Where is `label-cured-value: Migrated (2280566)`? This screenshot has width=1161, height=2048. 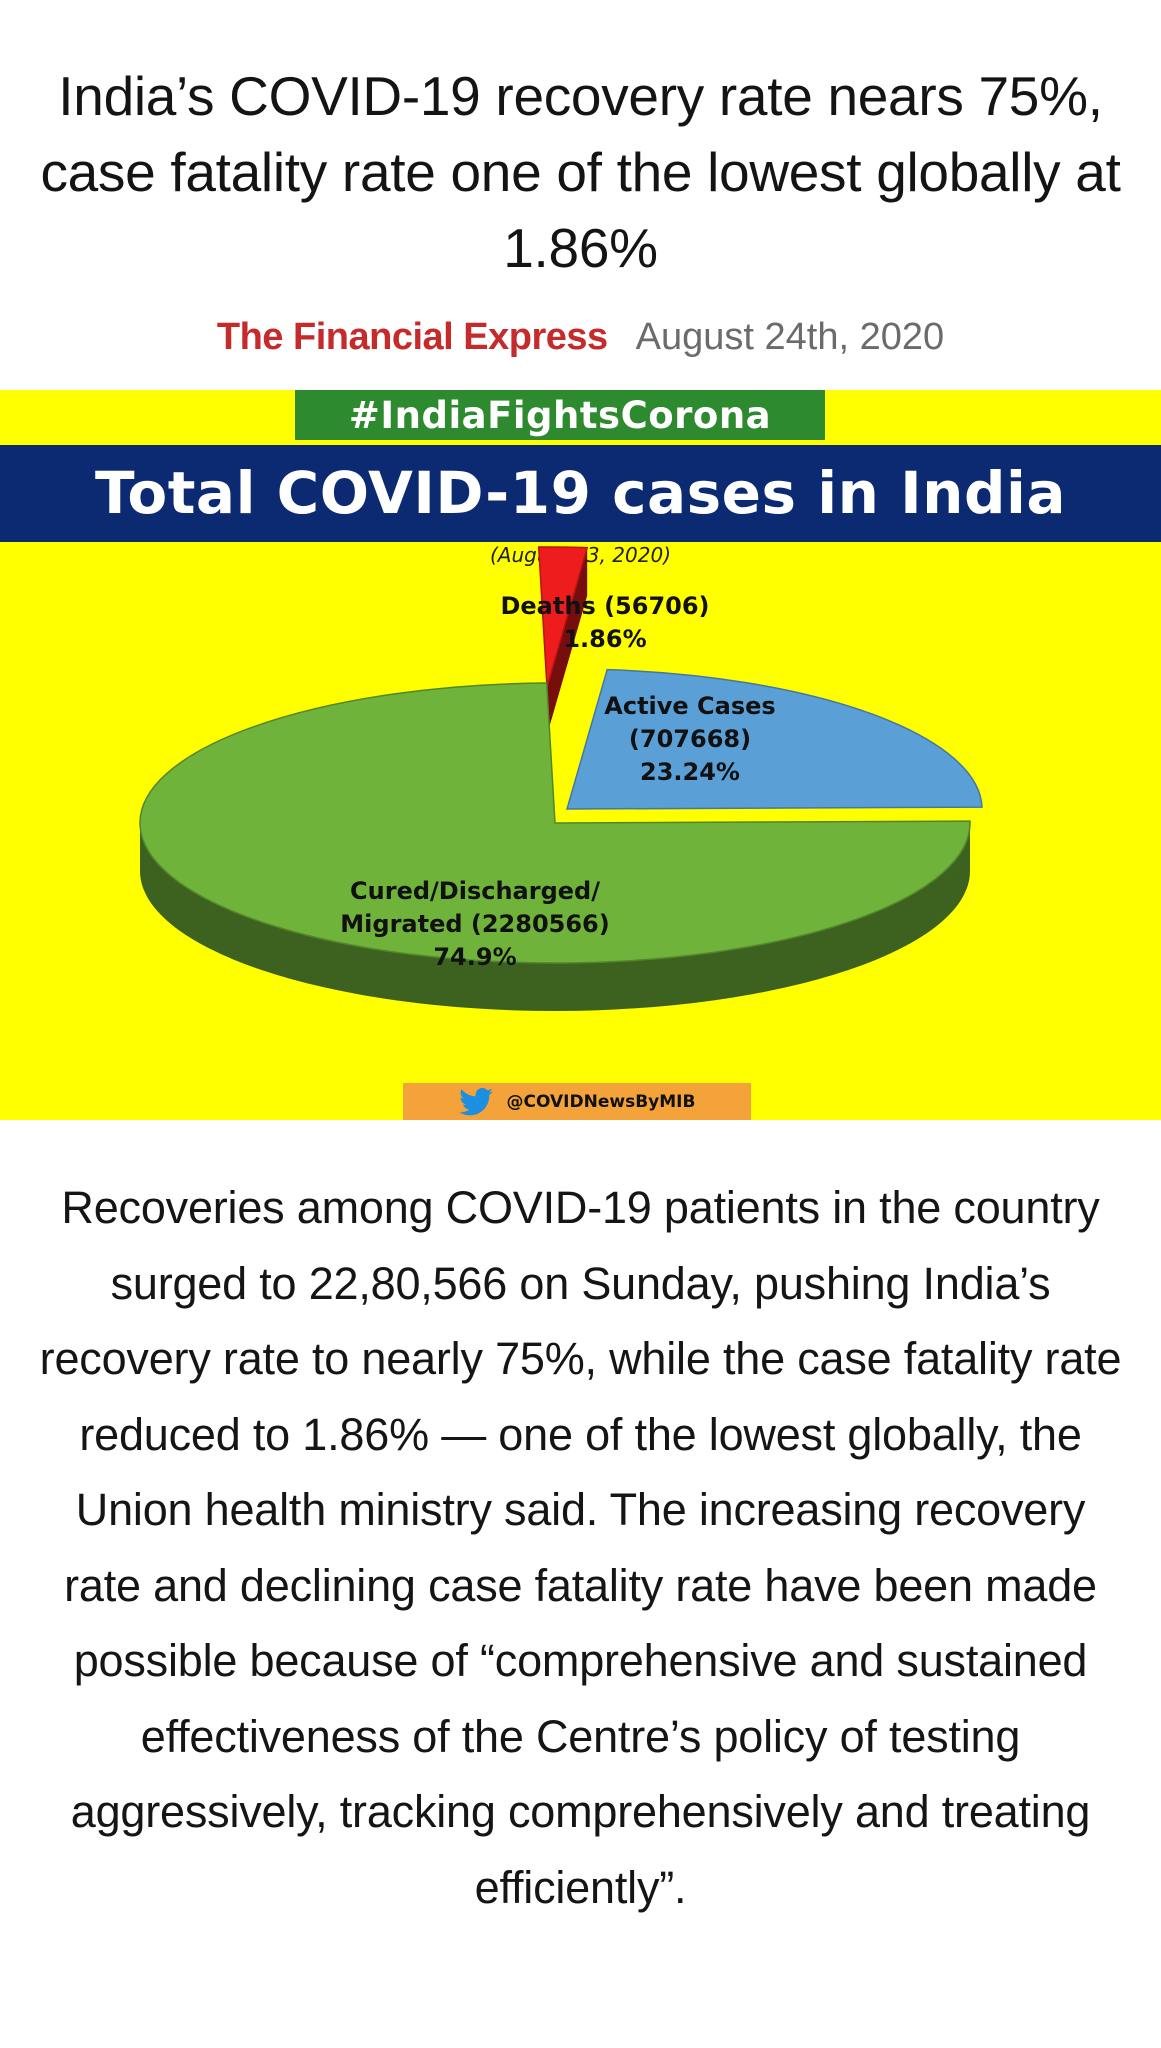
label-cured-value: Migrated (2280566) is located at coordinates (475, 924).